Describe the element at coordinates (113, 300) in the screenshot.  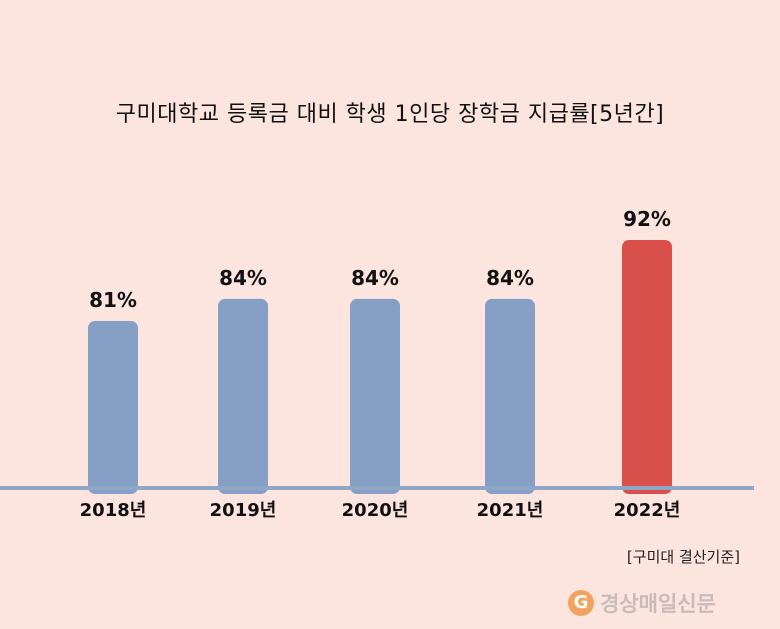
I see `value-label-0: 81%` at that location.